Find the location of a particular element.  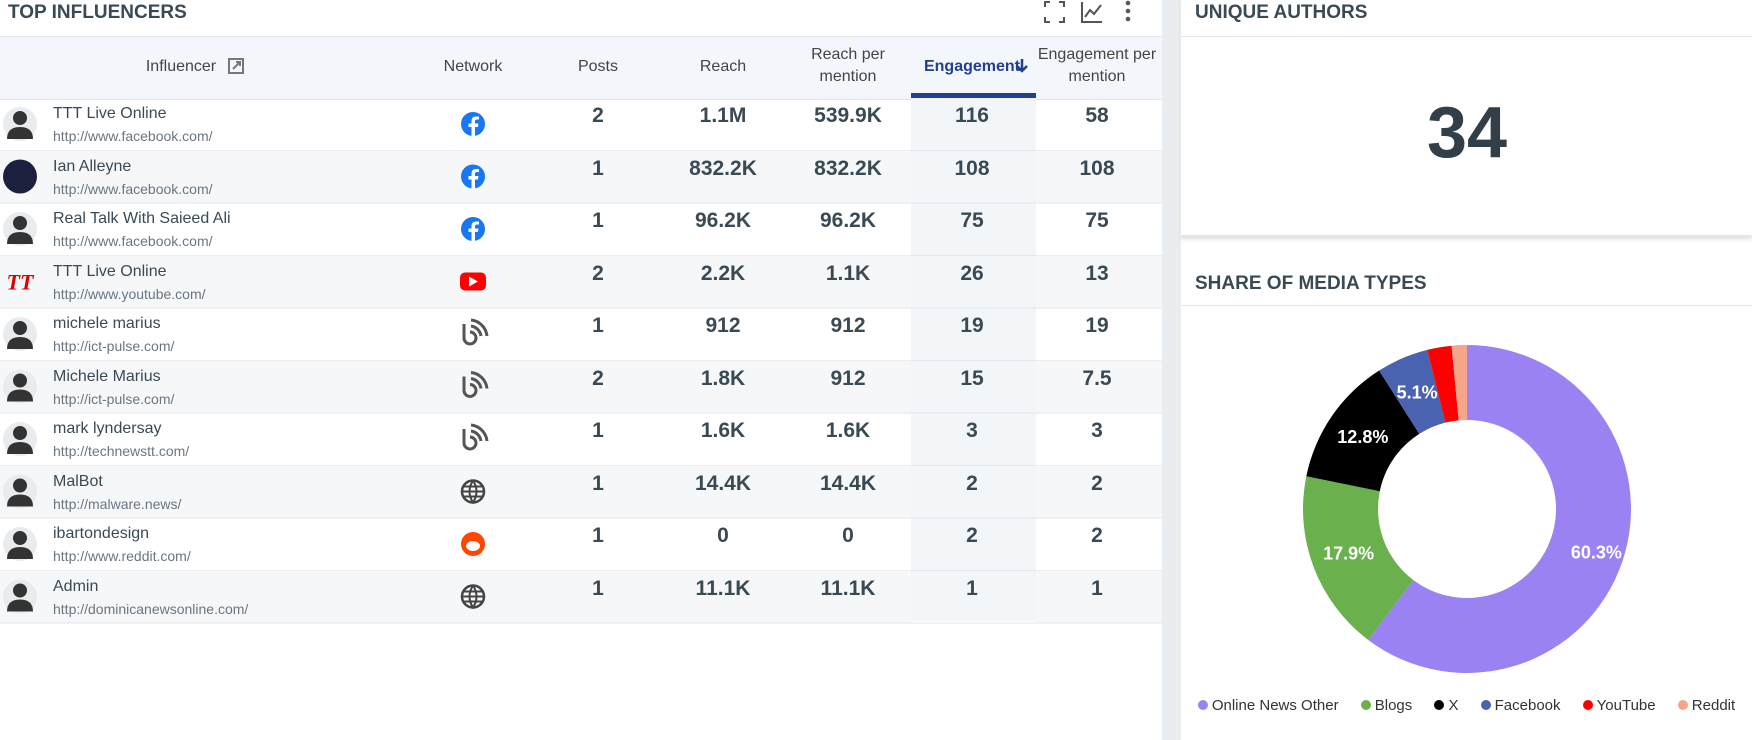

legend-label: Online News Other is located at coordinates (1275, 705).